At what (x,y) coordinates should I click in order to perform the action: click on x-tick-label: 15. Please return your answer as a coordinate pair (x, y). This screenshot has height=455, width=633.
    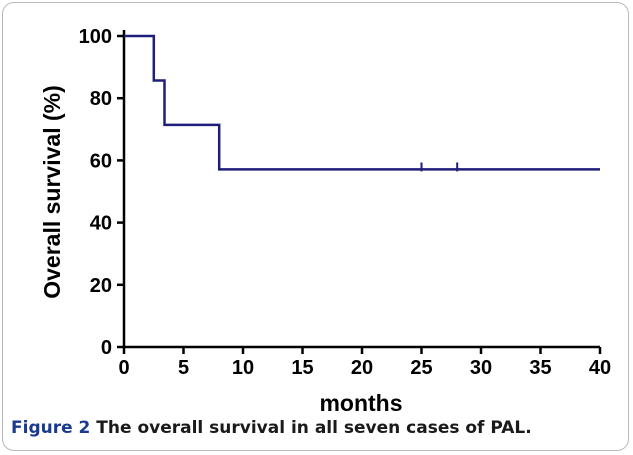
    Looking at the image, I should click on (302, 368).